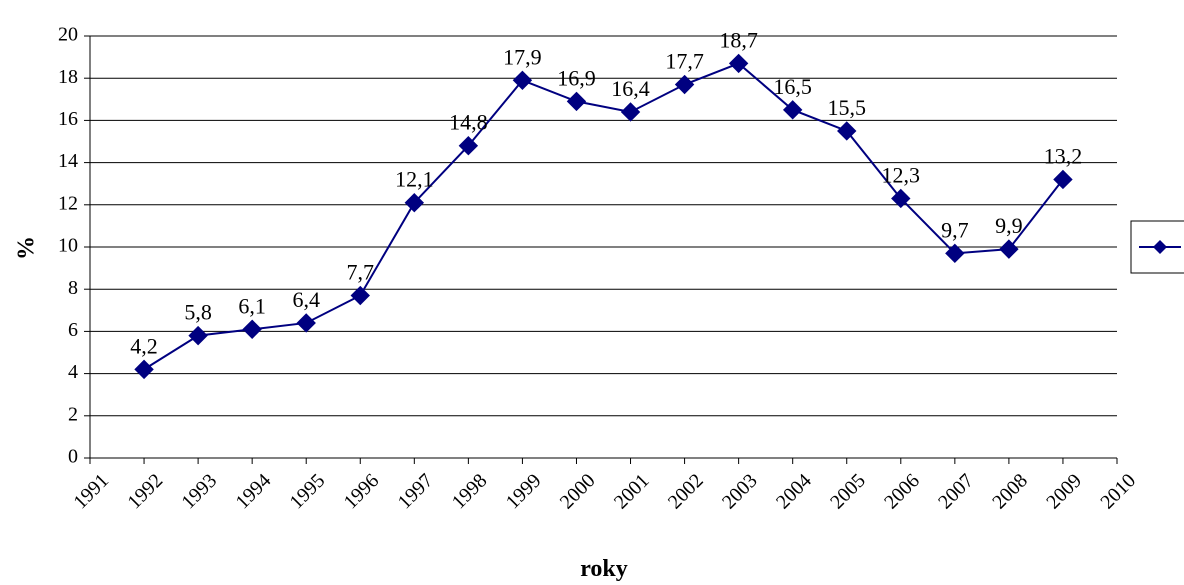  What do you see at coordinates (253, 492) in the screenshot?
I see `x-tick-label: 1994` at bounding box center [253, 492].